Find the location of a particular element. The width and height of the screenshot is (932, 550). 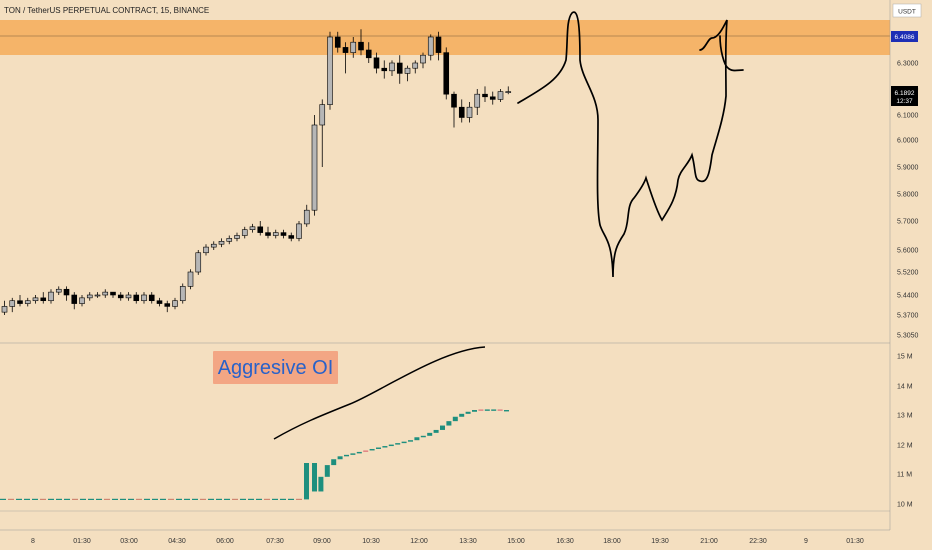

price-tick: 5.8000 is located at coordinates (908, 195).